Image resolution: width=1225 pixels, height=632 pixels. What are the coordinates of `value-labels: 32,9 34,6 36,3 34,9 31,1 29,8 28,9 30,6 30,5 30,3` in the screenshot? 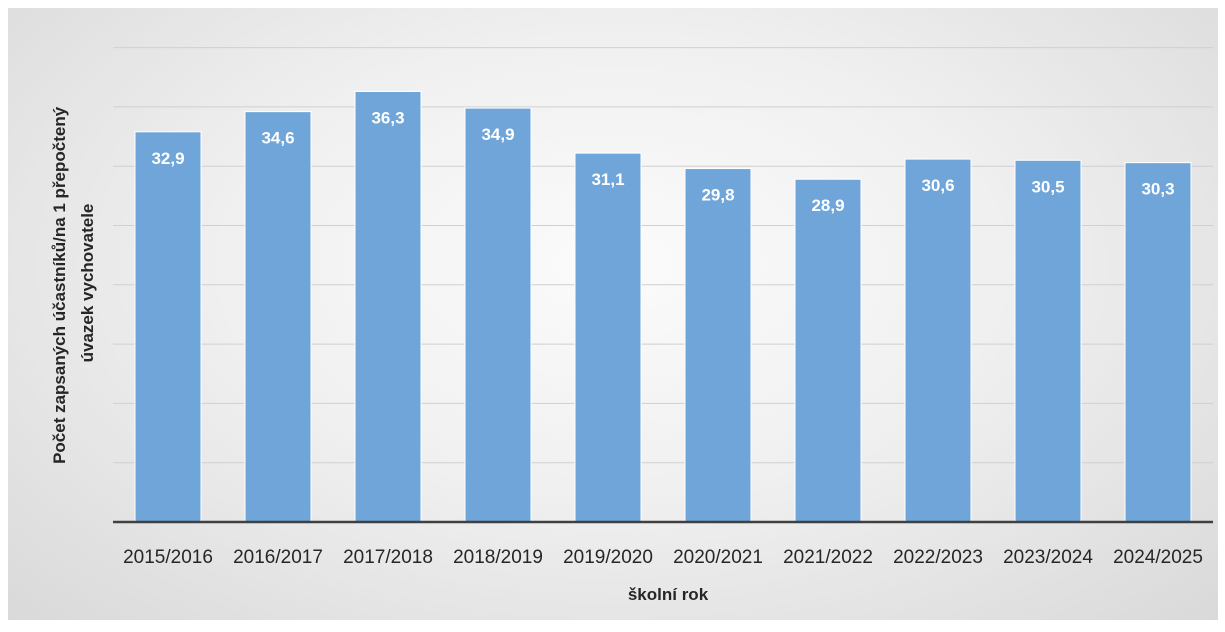 It's located at (662, 161).